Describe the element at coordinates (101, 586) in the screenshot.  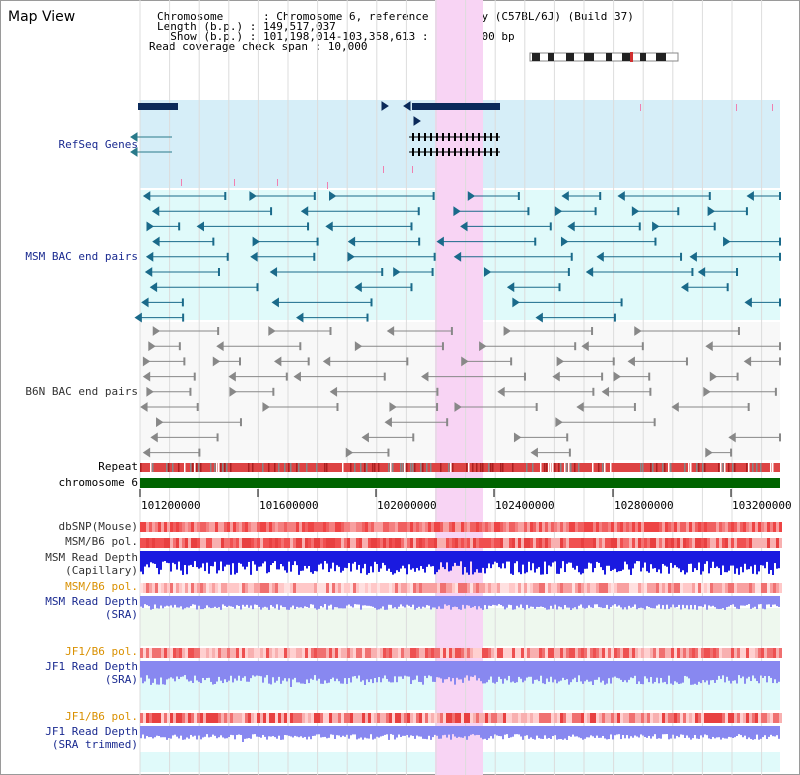
I see `track-label-msm-b6-pol-2: MSM/B6 pol.` at that location.